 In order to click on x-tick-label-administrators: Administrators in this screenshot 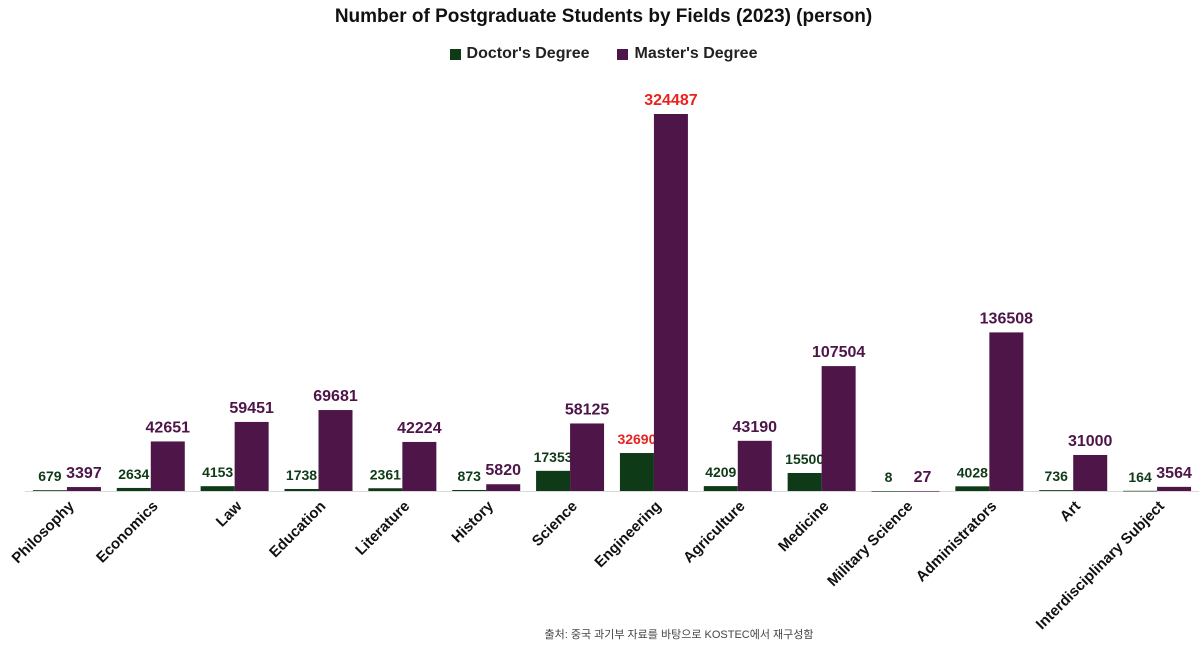, I will do `click(956, 541)`.